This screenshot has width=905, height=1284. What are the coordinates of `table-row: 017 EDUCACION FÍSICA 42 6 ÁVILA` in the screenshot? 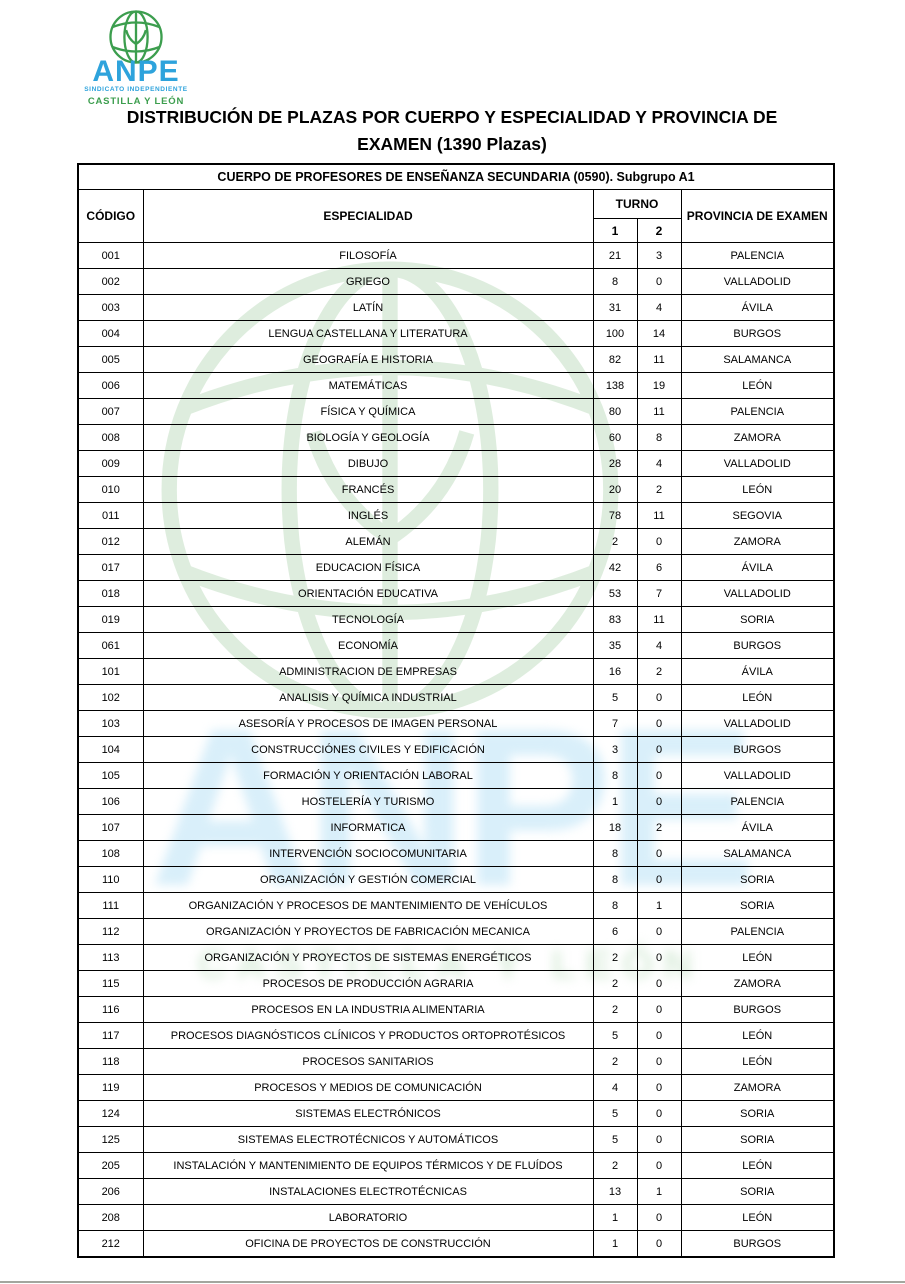 It's located at (456, 567).